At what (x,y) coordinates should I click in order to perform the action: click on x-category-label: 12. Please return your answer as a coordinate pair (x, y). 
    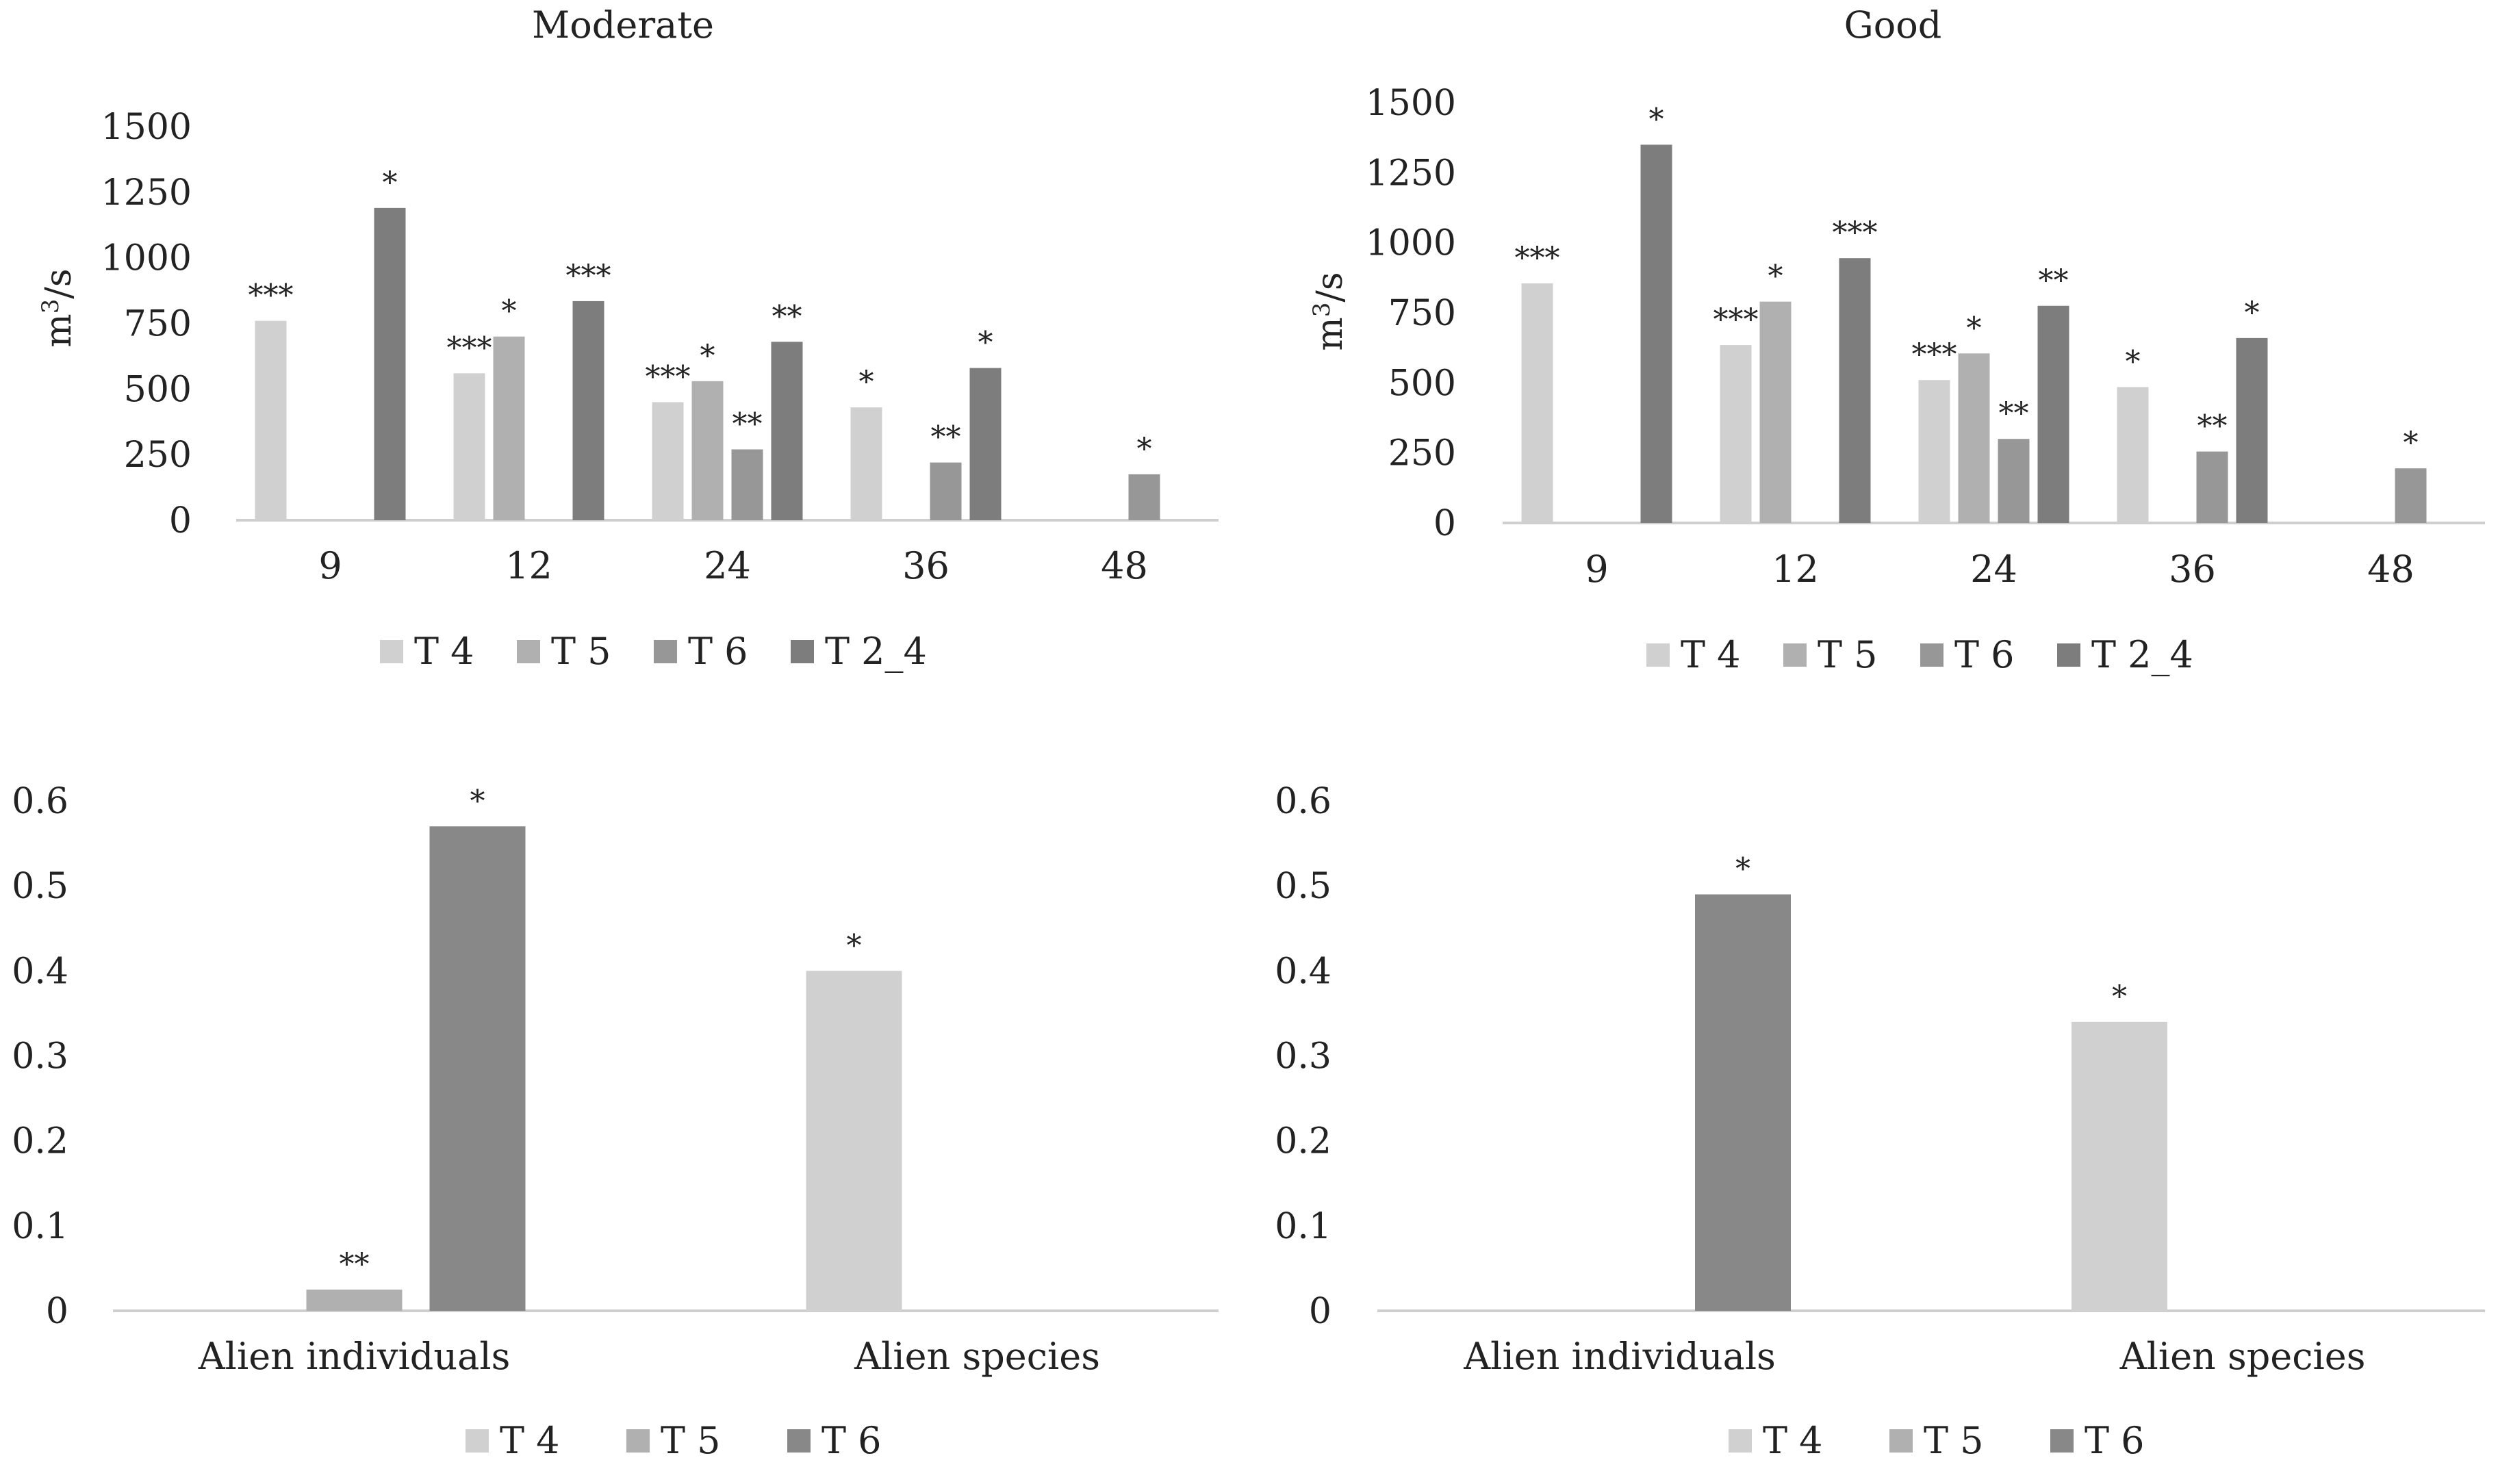
    Looking at the image, I should click on (528, 565).